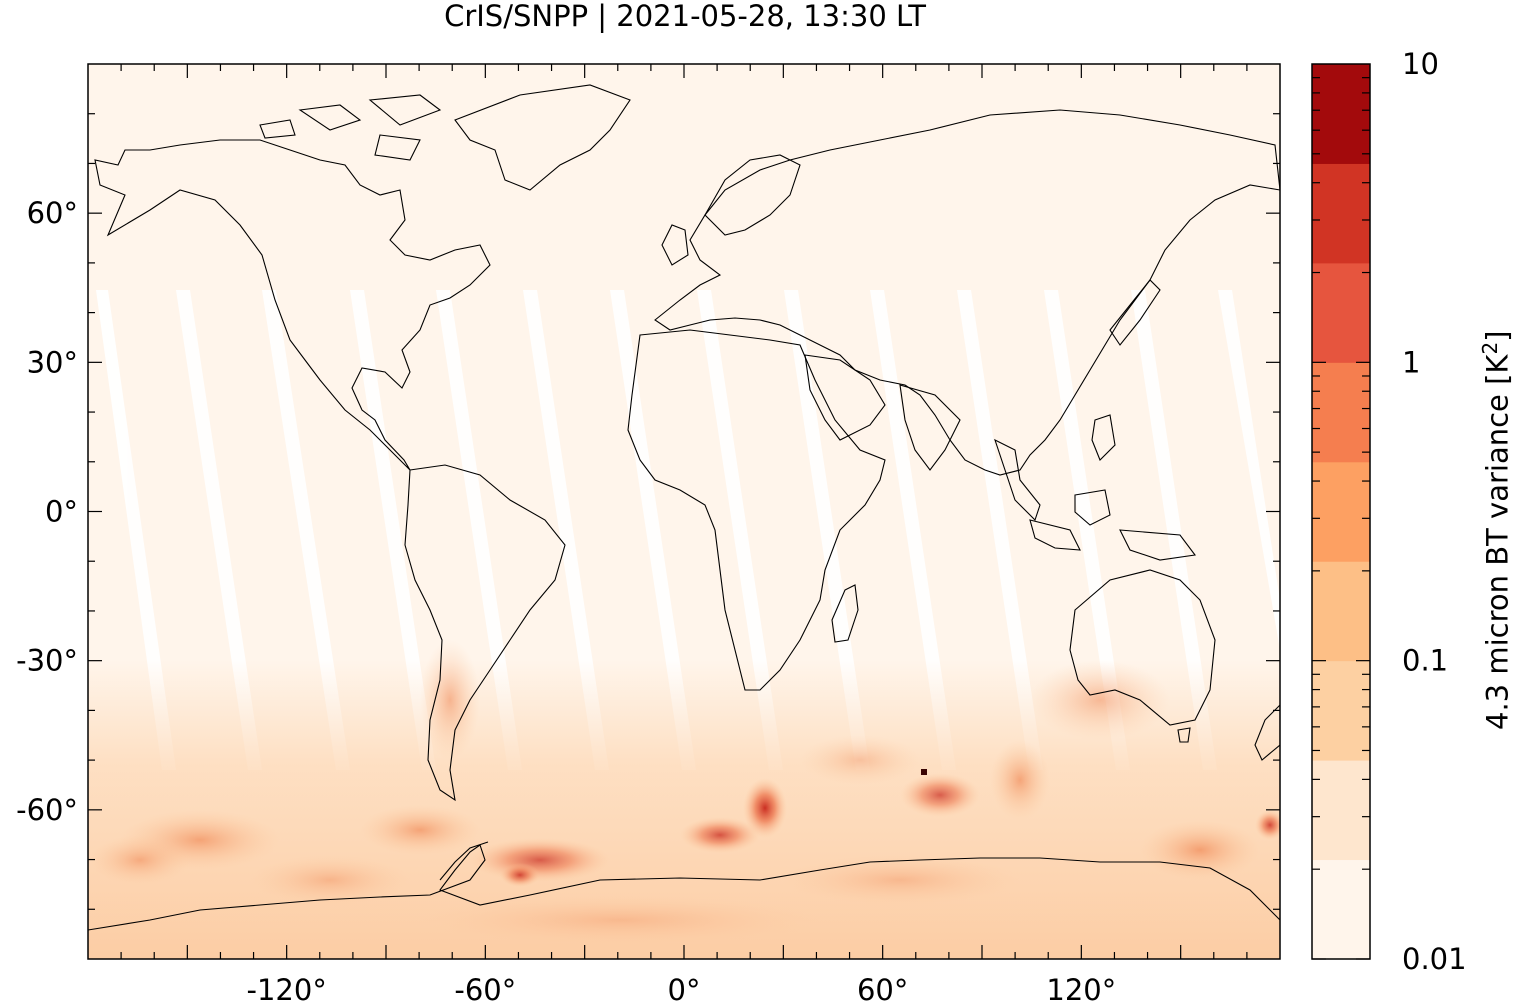 The image size is (1519, 1002). Describe the element at coordinates (47, 661) in the screenshot. I see `y-tick-label: -30°` at that location.